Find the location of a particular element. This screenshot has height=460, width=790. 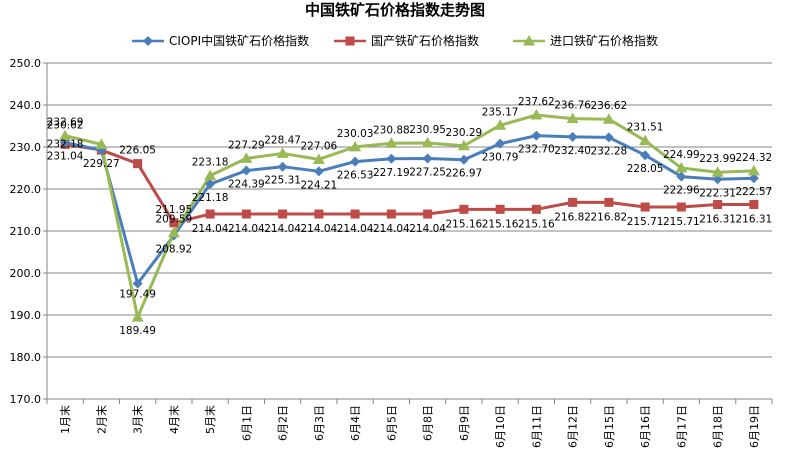

data-label: 232.70 is located at coordinates (536, 150).